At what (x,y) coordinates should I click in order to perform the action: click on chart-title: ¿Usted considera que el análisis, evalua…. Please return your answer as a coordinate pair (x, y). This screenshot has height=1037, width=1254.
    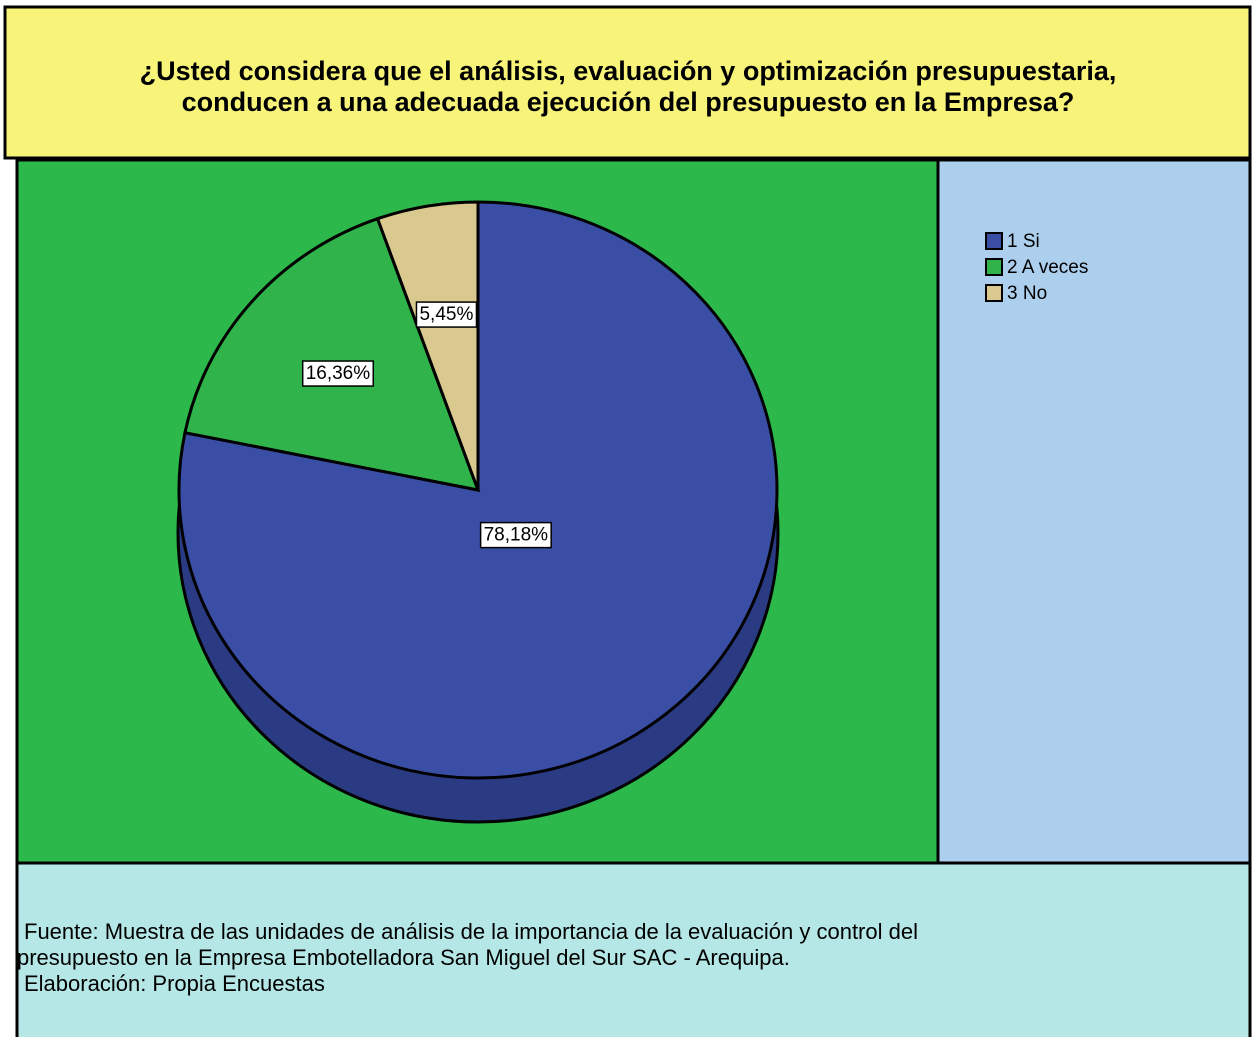
    Looking at the image, I should click on (628, 71).